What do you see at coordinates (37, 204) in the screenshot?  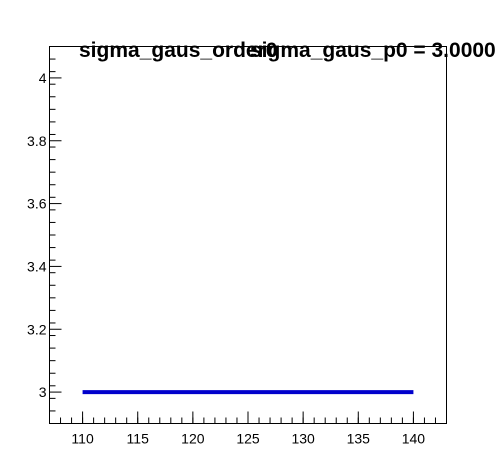 I see `y-tick-label: 3.6` at bounding box center [37, 204].